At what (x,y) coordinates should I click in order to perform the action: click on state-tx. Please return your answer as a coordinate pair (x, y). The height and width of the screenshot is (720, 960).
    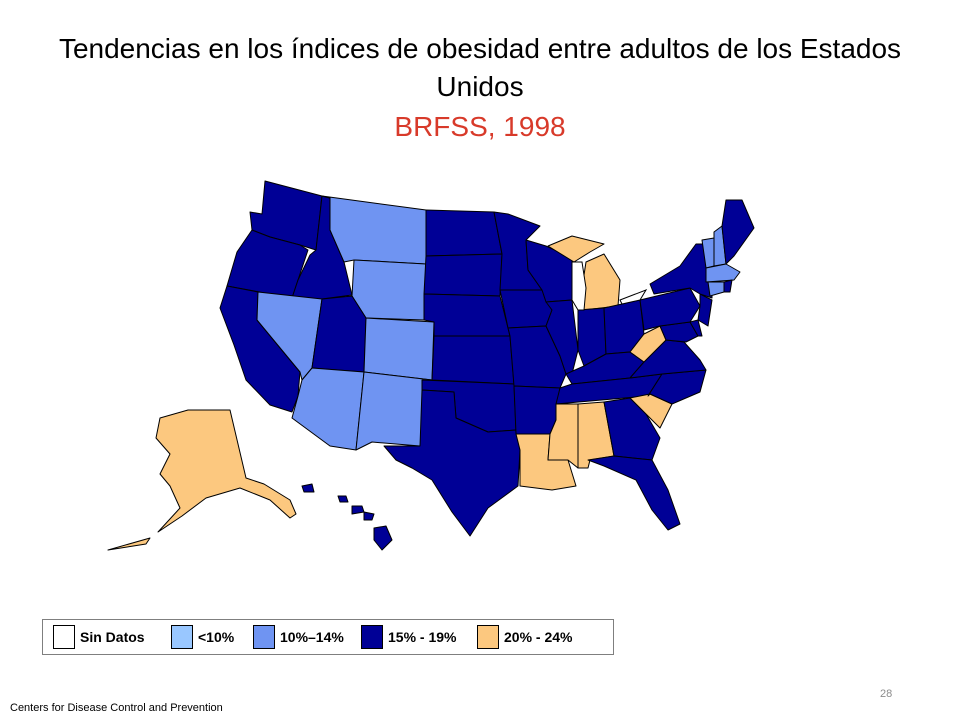
    Looking at the image, I should click on (452, 463).